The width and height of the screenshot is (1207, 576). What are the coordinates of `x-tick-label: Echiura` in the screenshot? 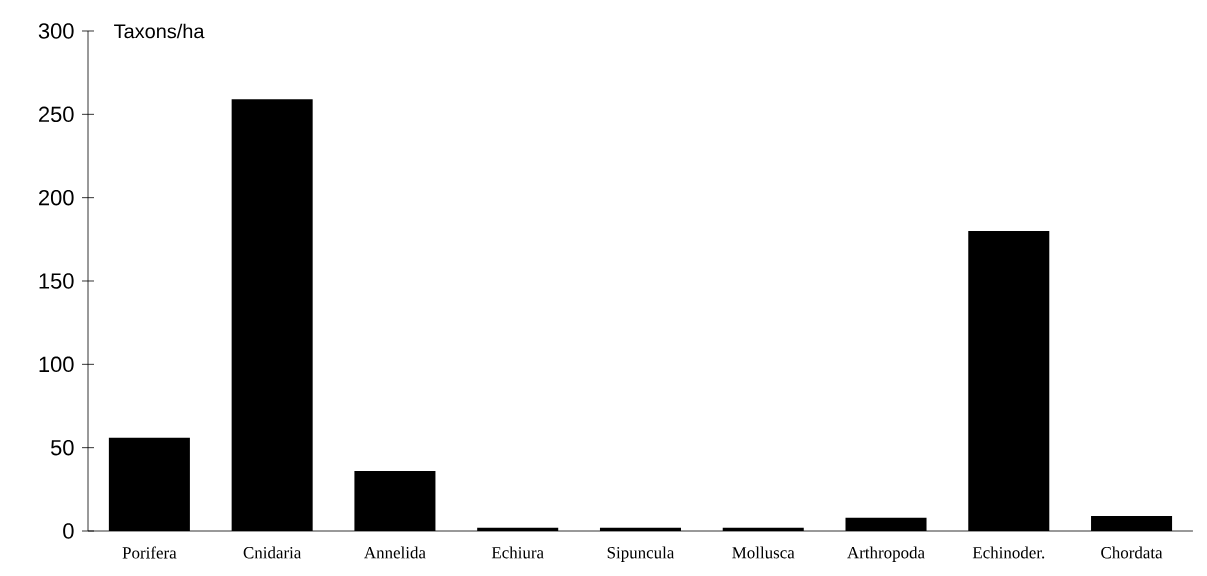 It's located at (517, 552).